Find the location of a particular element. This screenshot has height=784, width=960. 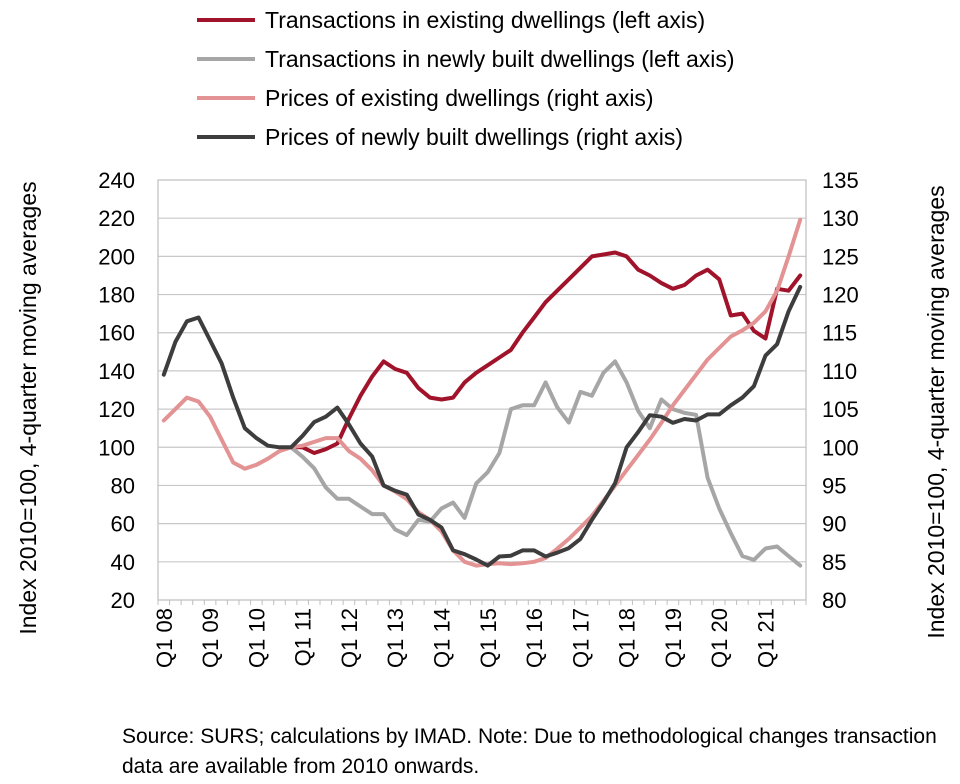

y-left-tick-label: 120 is located at coordinates (116, 409).